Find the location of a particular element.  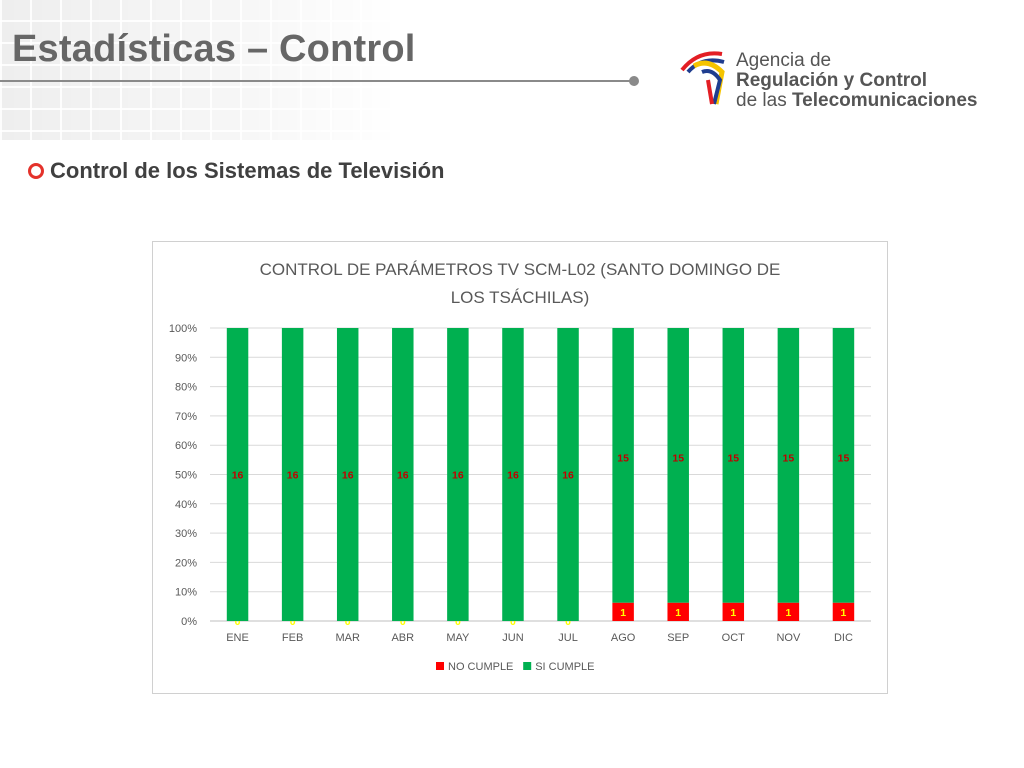

y-tick-label: 80% is located at coordinates (186, 388).